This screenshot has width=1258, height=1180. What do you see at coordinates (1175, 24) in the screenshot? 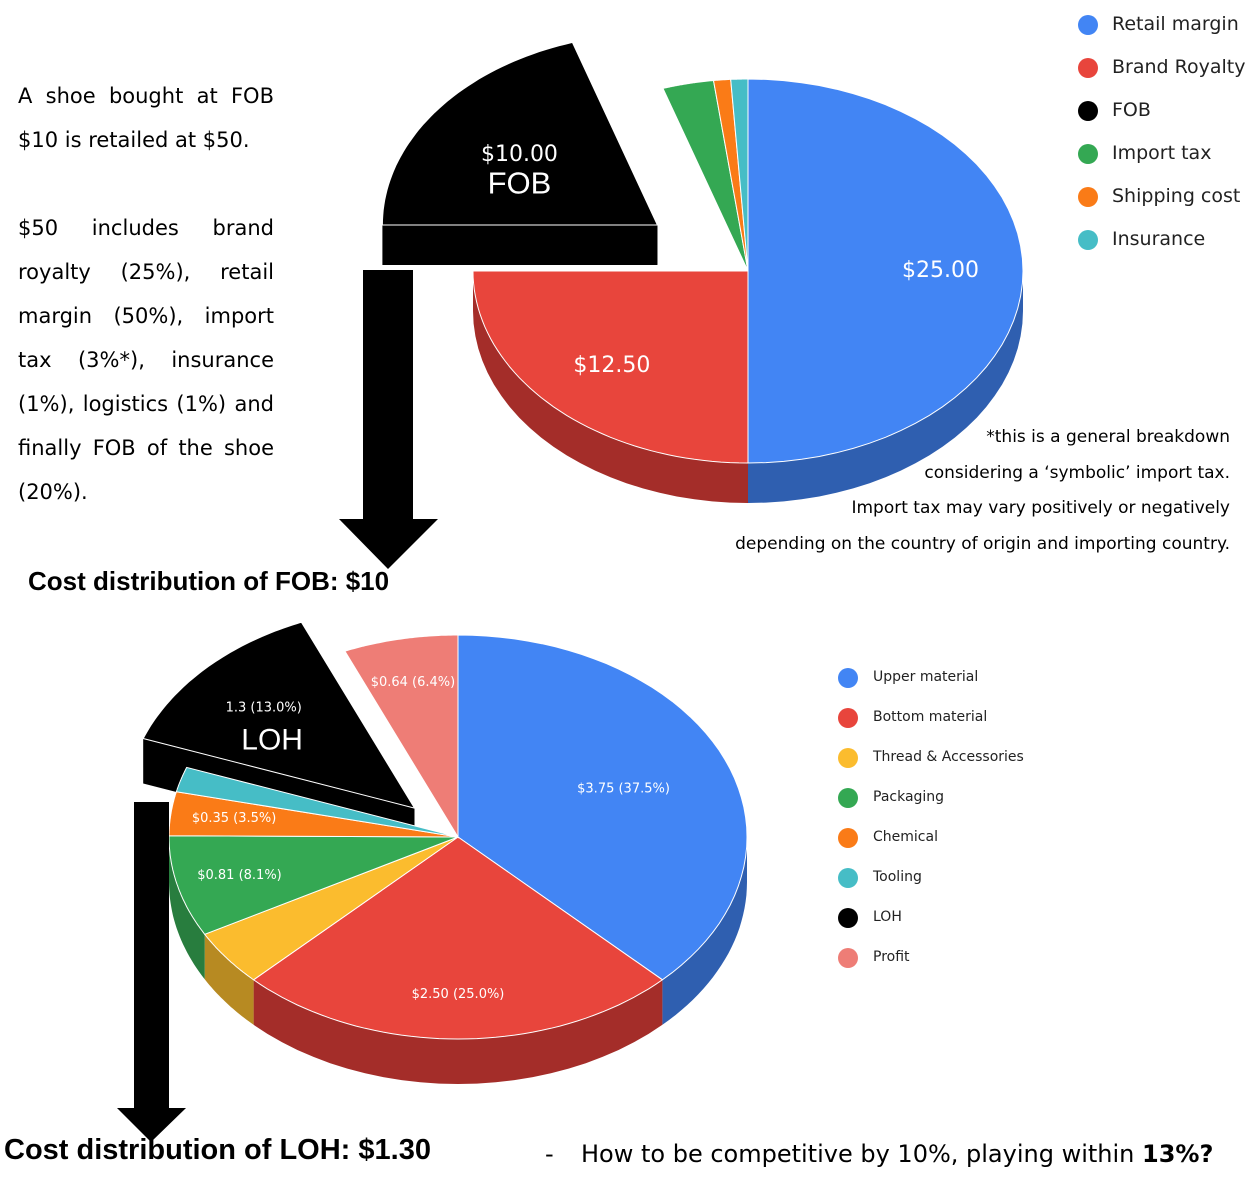
I see `retail-legend-label: Retail margin` at bounding box center [1175, 24].